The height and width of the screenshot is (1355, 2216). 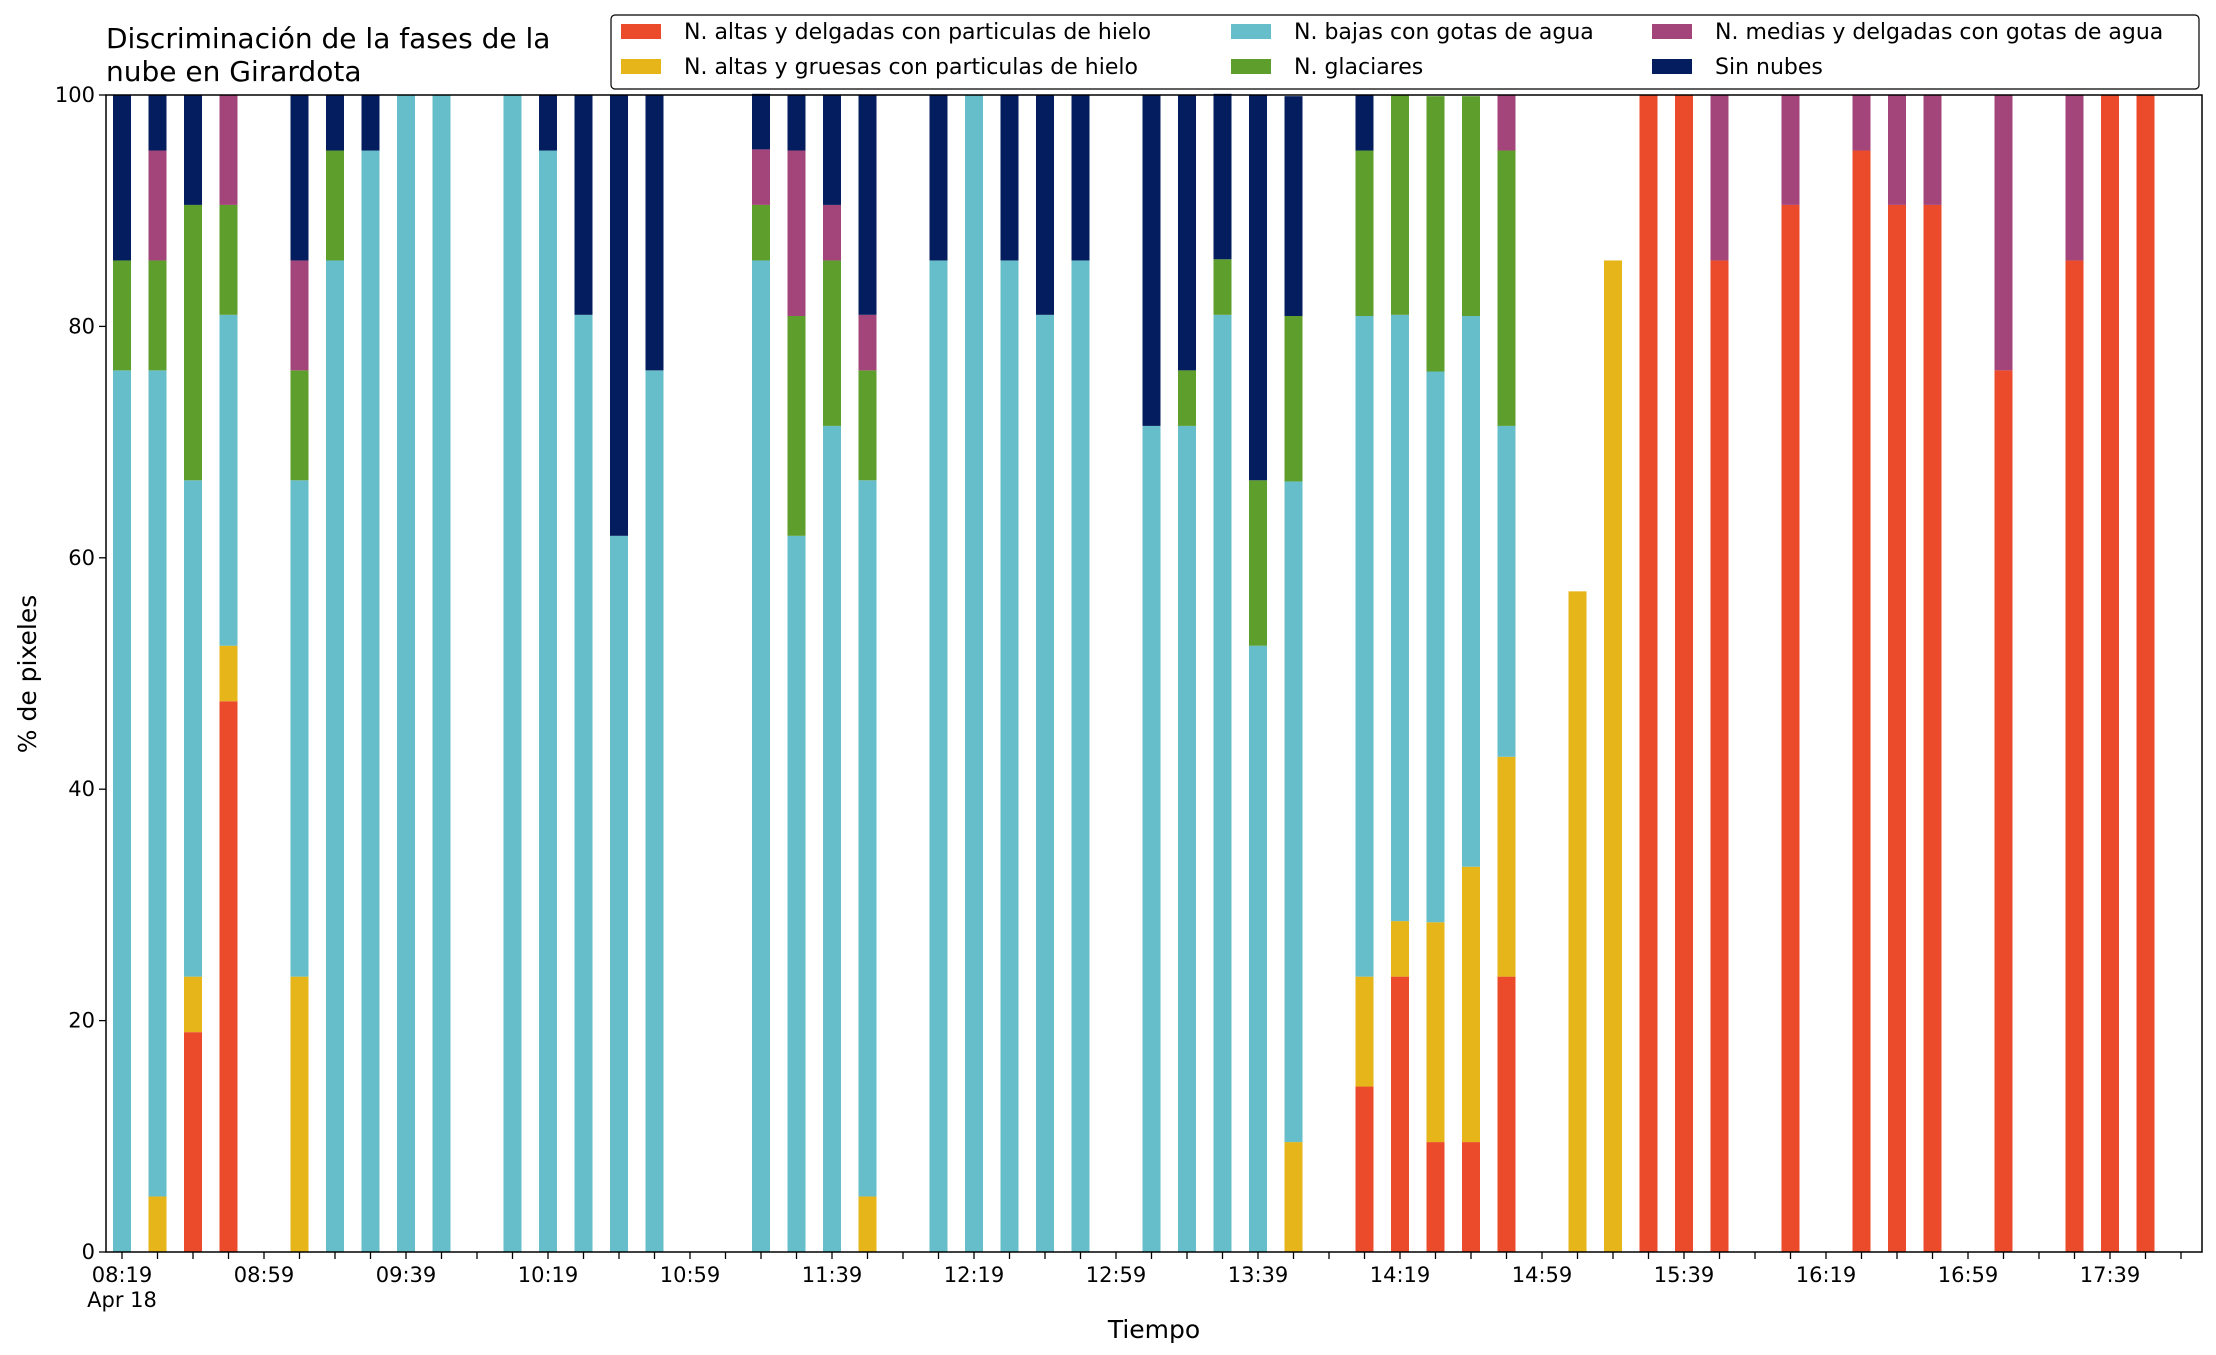 What do you see at coordinates (193, 342) in the screenshot?
I see `bar-segment-s3-08:39` at bounding box center [193, 342].